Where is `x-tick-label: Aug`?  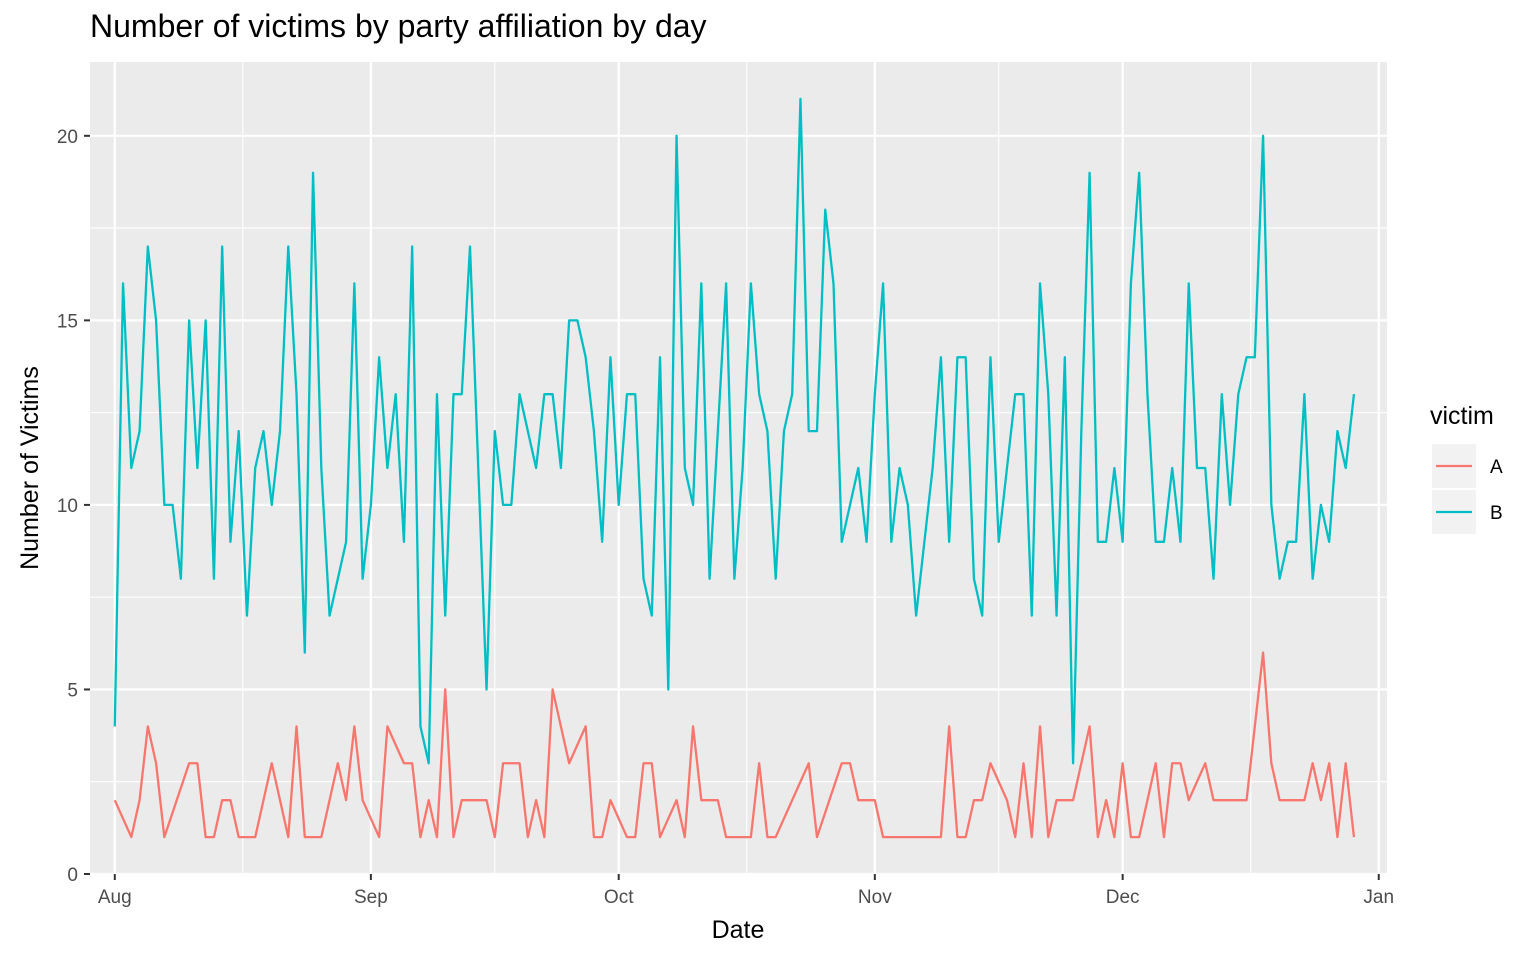
x-tick-label: Aug is located at coordinates (115, 897).